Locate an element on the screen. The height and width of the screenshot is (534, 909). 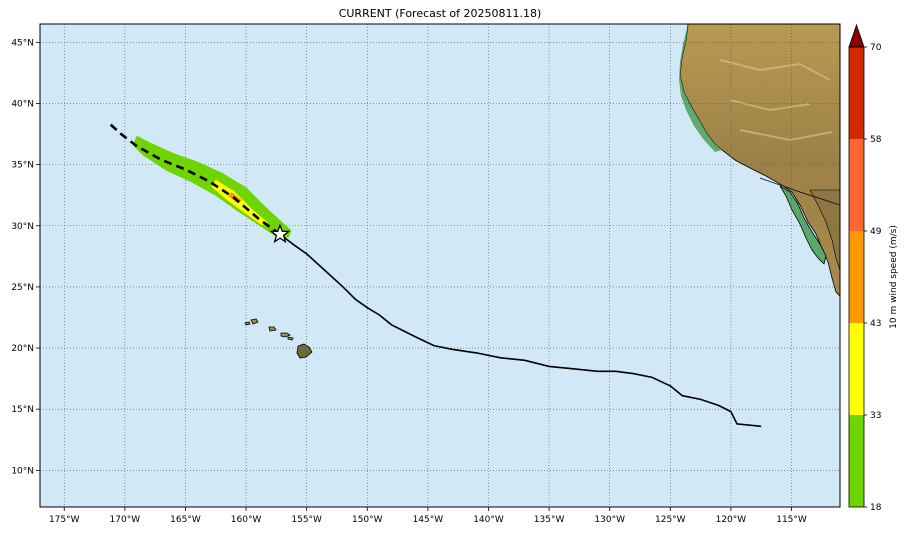
colorbar-tick-label: 43 is located at coordinates (875, 324).